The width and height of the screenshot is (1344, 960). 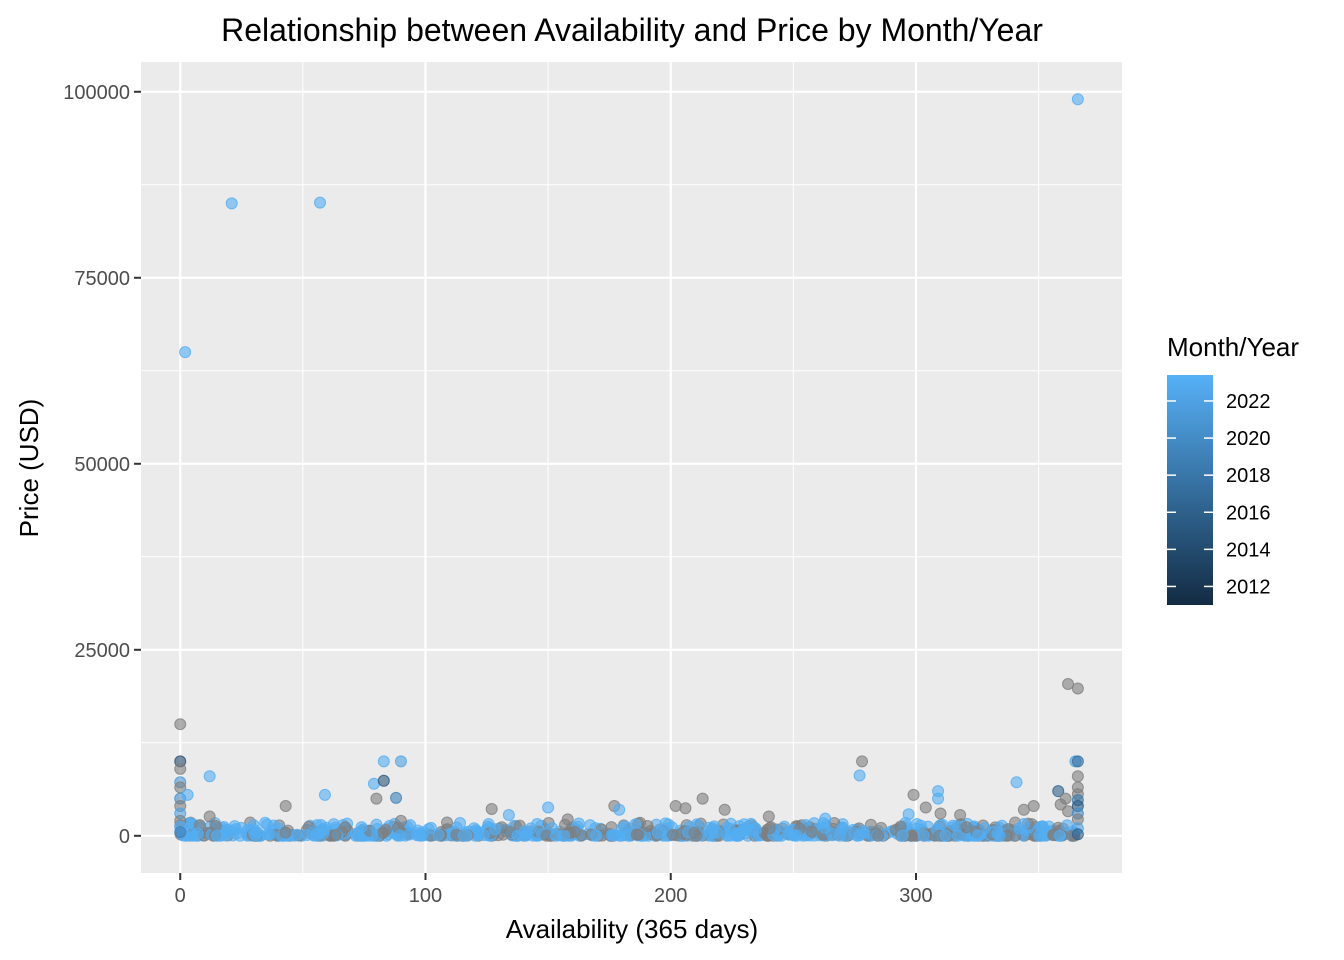 What do you see at coordinates (425, 896) in the screenshot?
I see `x-tick-label: 100` at bounding box center [425, 896].